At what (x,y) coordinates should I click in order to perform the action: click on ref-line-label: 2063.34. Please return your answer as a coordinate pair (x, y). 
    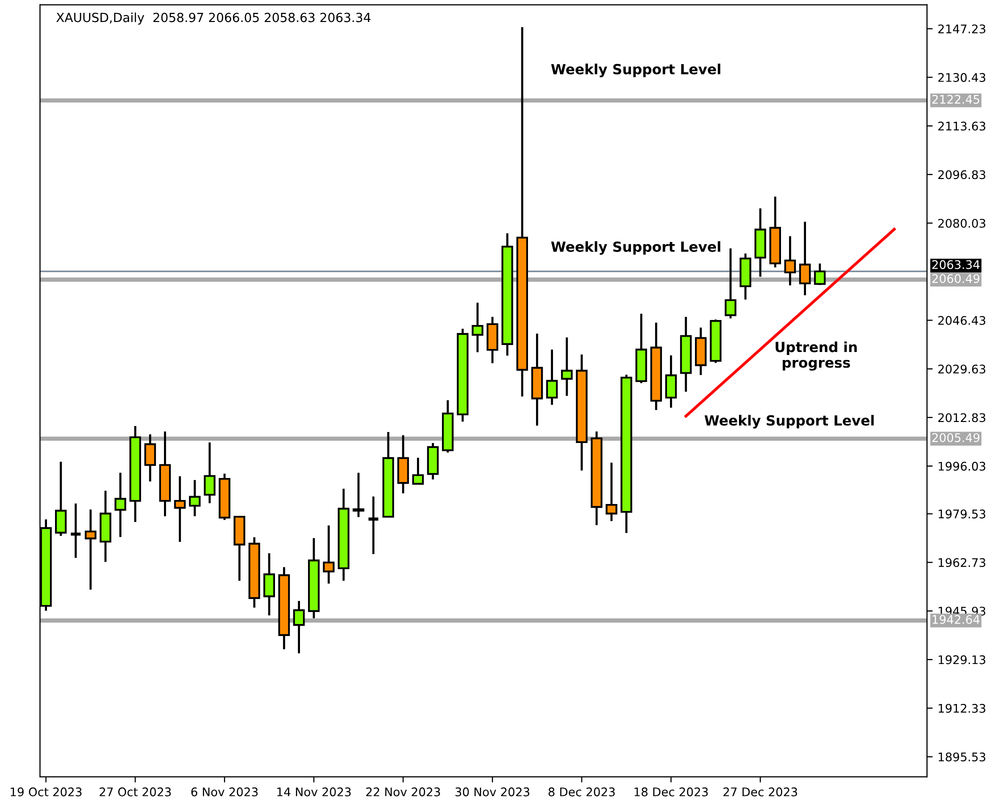
    Looking at the image, I should click on (956, 265).